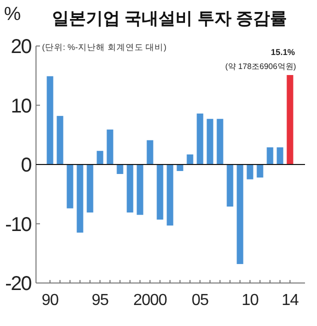 This screenshot has width=317, height=326. What do you see at coordinates (290, 300) in the screenshot?
I see `x-tick-label: 14` at bounding box center [290, 300].